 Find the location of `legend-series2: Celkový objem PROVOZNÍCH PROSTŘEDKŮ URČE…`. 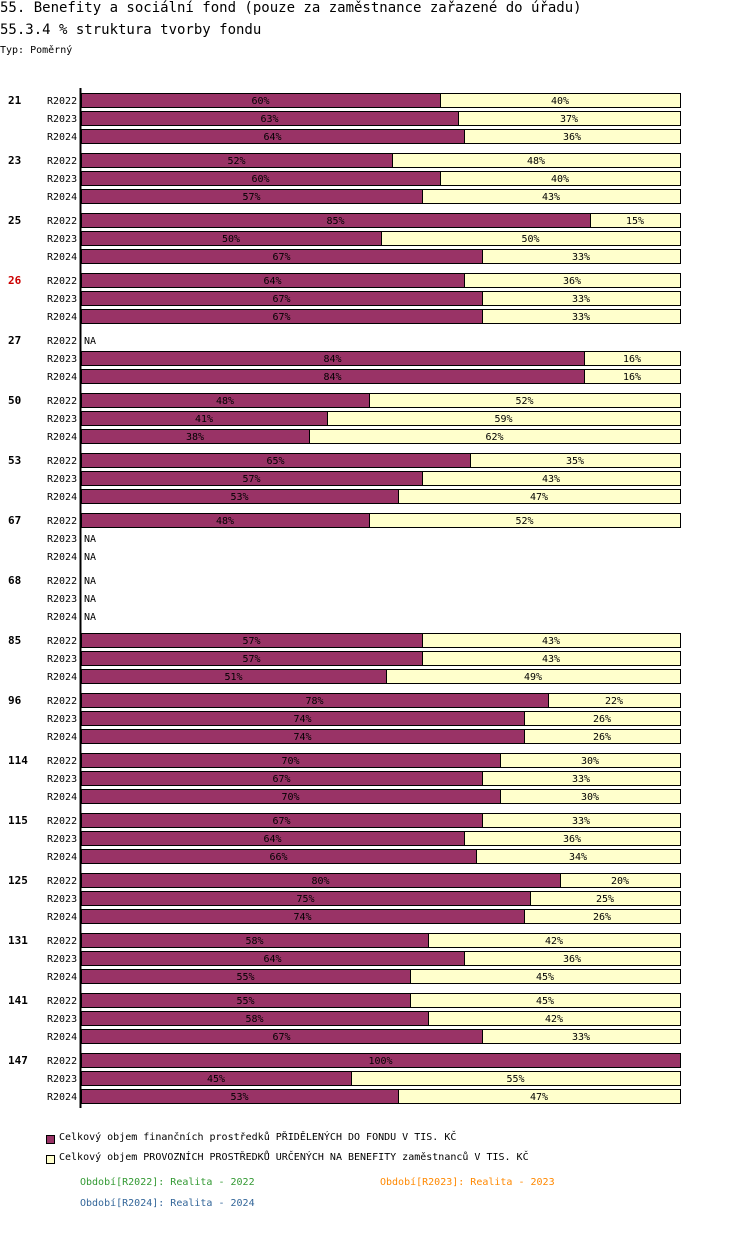

legend-series2: Celkový objem PROVOZNÍCH PROSTŘEDKŮ URČE… is located at coordinates (294, 1157).